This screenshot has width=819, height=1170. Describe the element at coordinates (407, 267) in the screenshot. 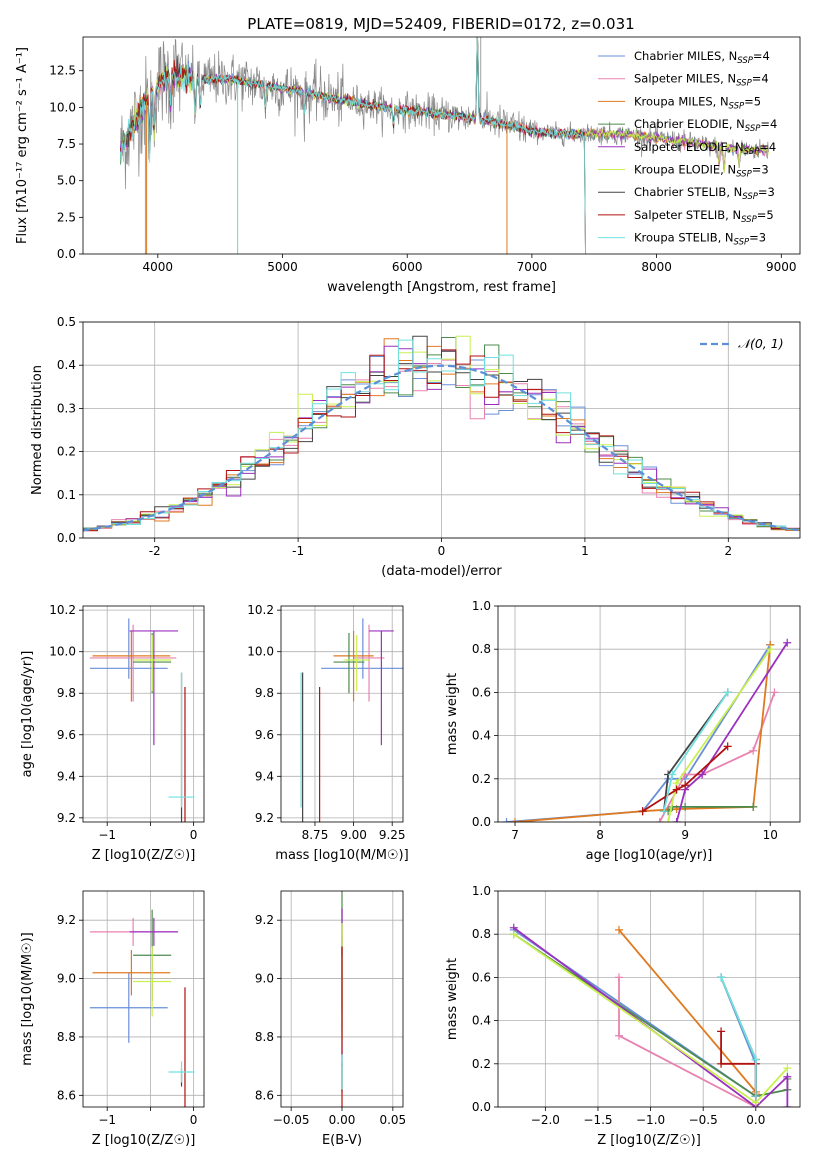

I see `x-tick-label: 6000` at that location.